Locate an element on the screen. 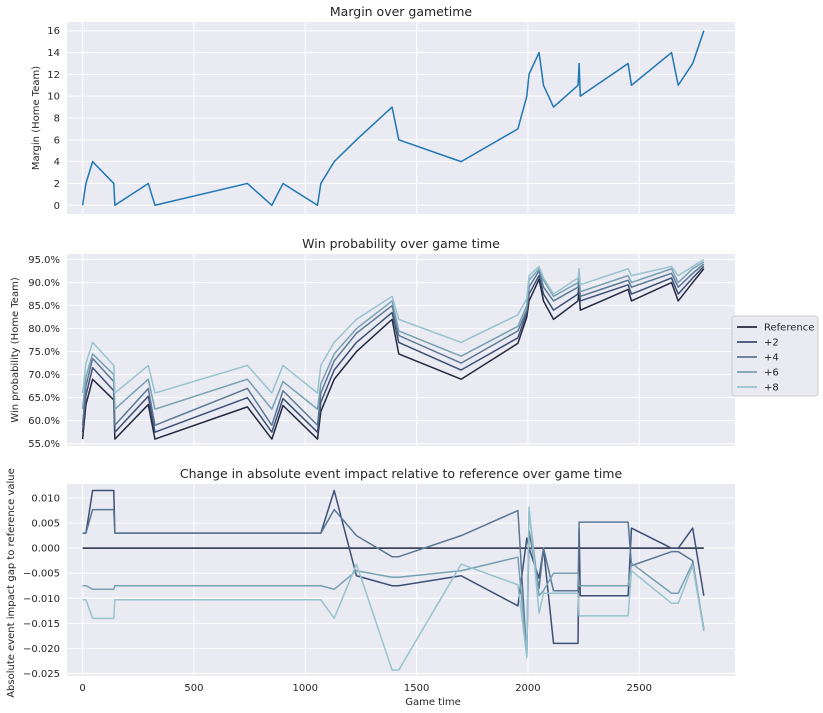 The image size is (823, 713). legend-frame is located at coordinates (775, 356).